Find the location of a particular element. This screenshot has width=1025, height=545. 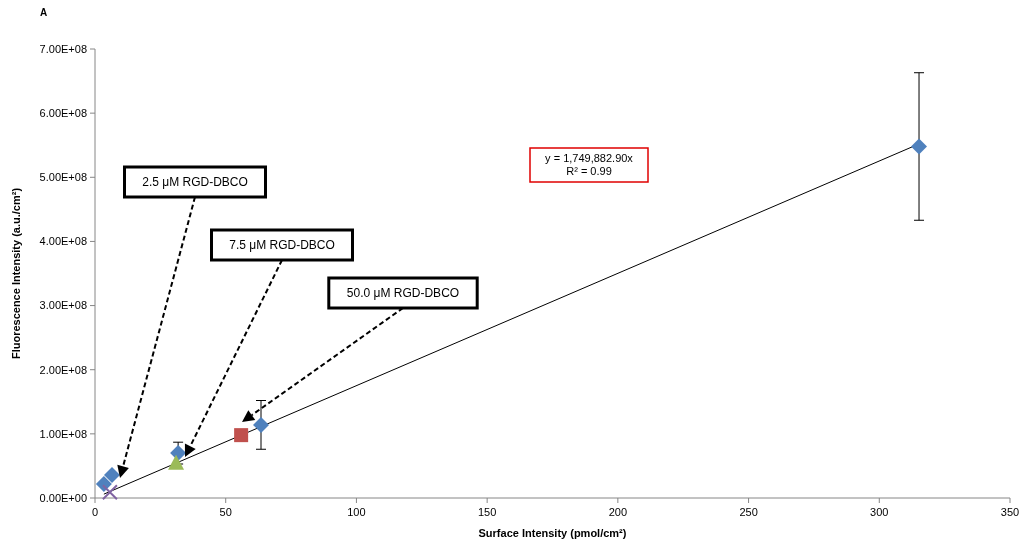

annotation: 2.5 μM RGD-DBCO is located at coordinates (195, 182).